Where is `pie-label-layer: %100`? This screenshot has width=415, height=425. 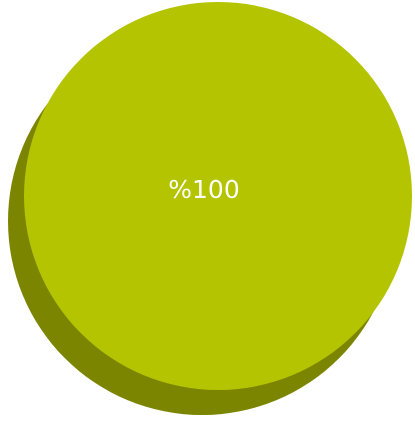 pie-label-layer: %100 is located at coordinates (203, 189).